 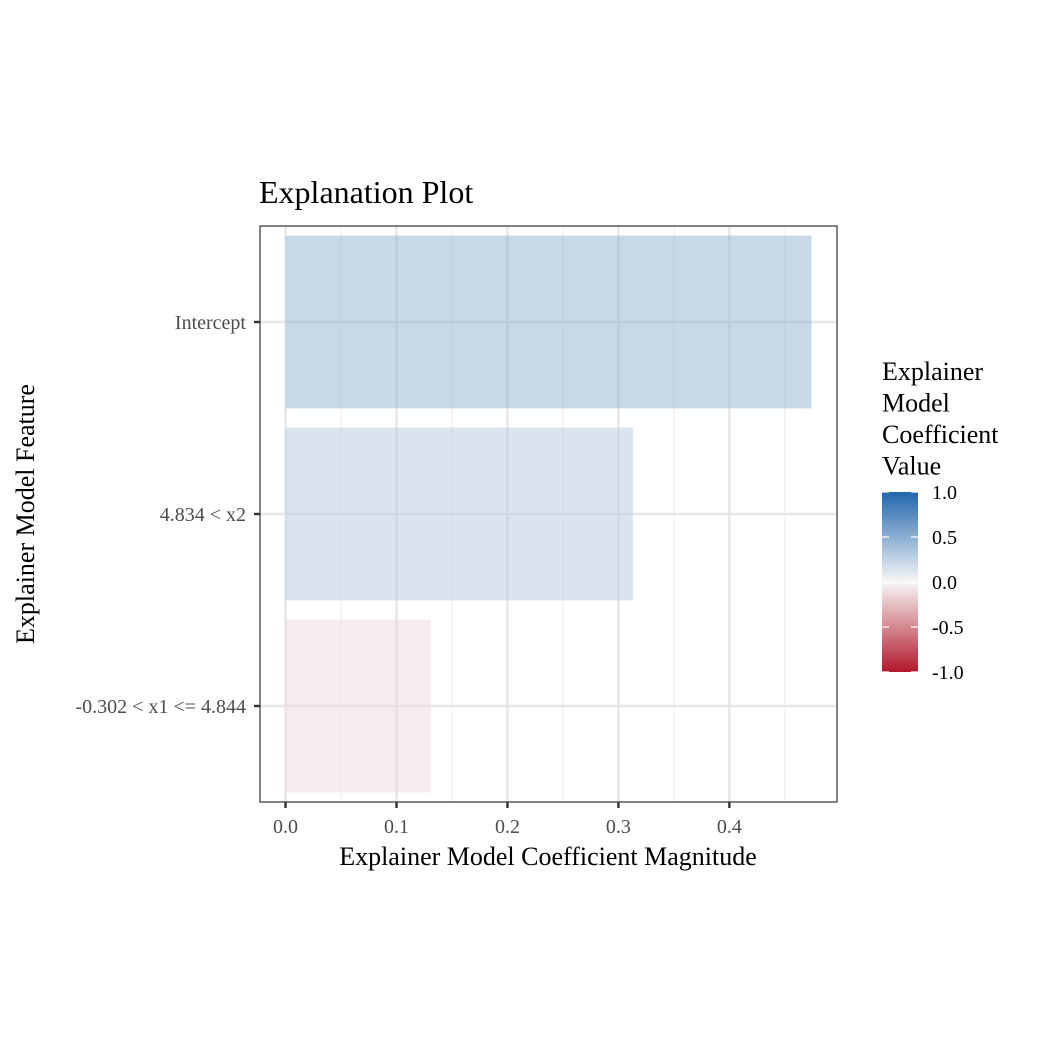 What do you see at coordinates (916, 403) in the screenshot?
I see `legend-title-line: Model` at bounding box center [916, 403].